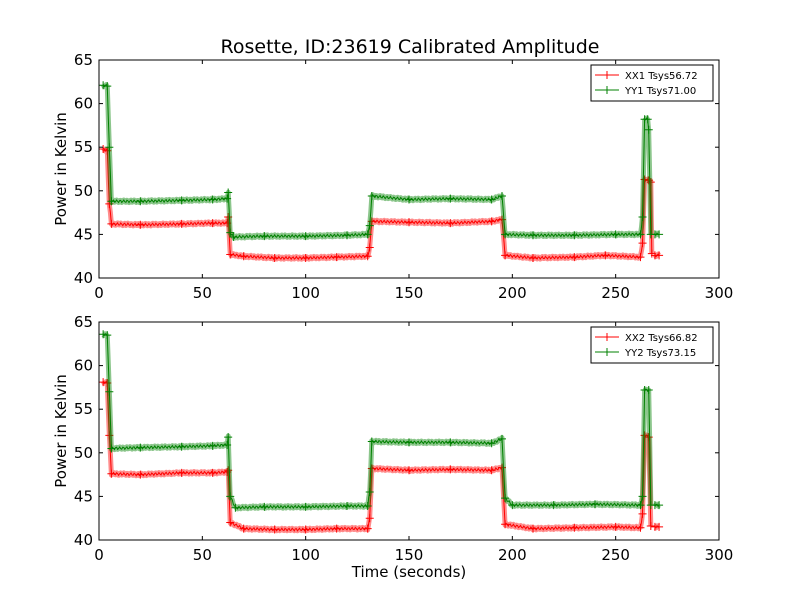 The height and width of the screenshot is (600, 800). I want to click on series-line-xx1, so click(377, 204).